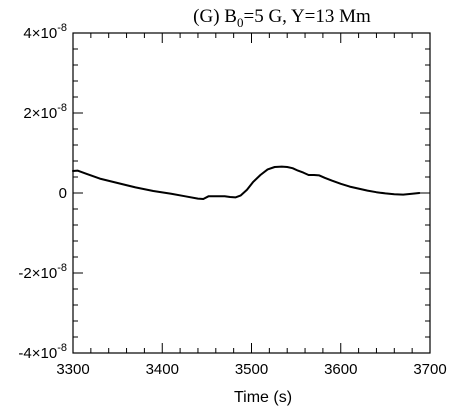  I want to click on series-layer, so click(246, 182).